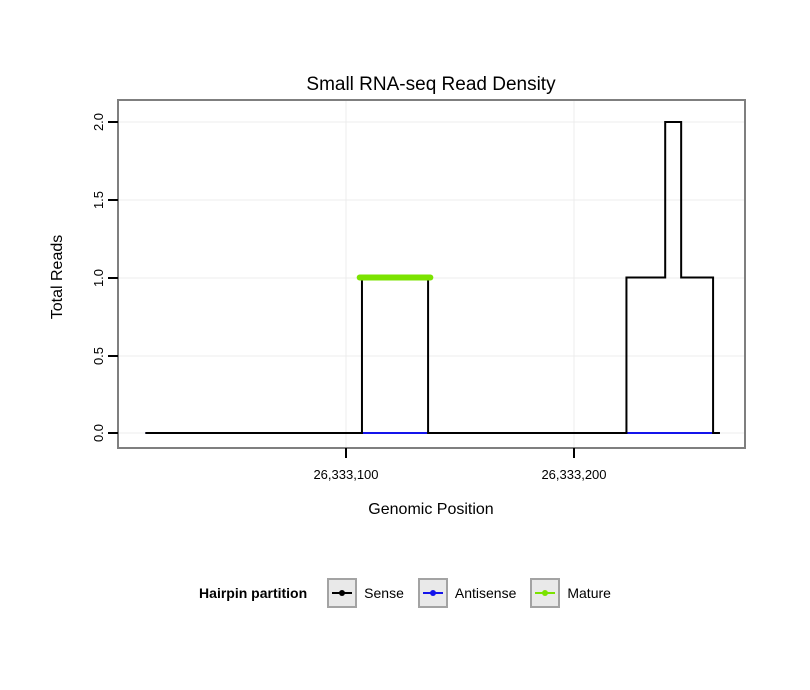 The height and width of the screenshot is (690, 810). I want to click on y-axis-title: Total Reads, so click(57, 277).